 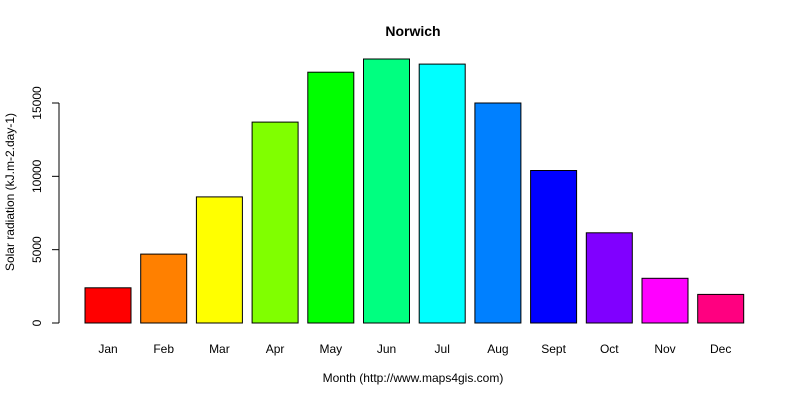 I want to click on y-tick-label: 15000, so click(x=37, y=103).